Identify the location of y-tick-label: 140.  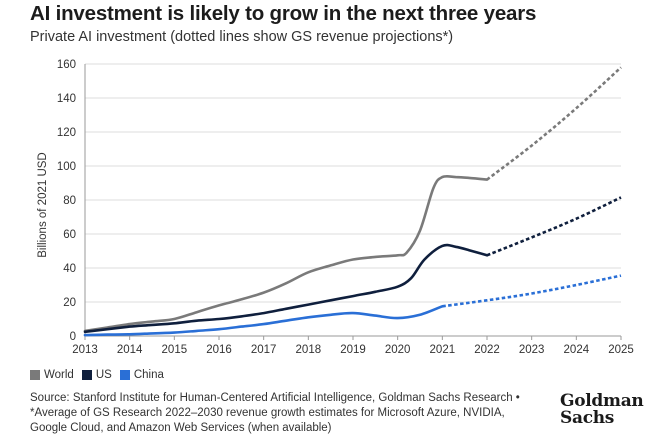
(66, 99).